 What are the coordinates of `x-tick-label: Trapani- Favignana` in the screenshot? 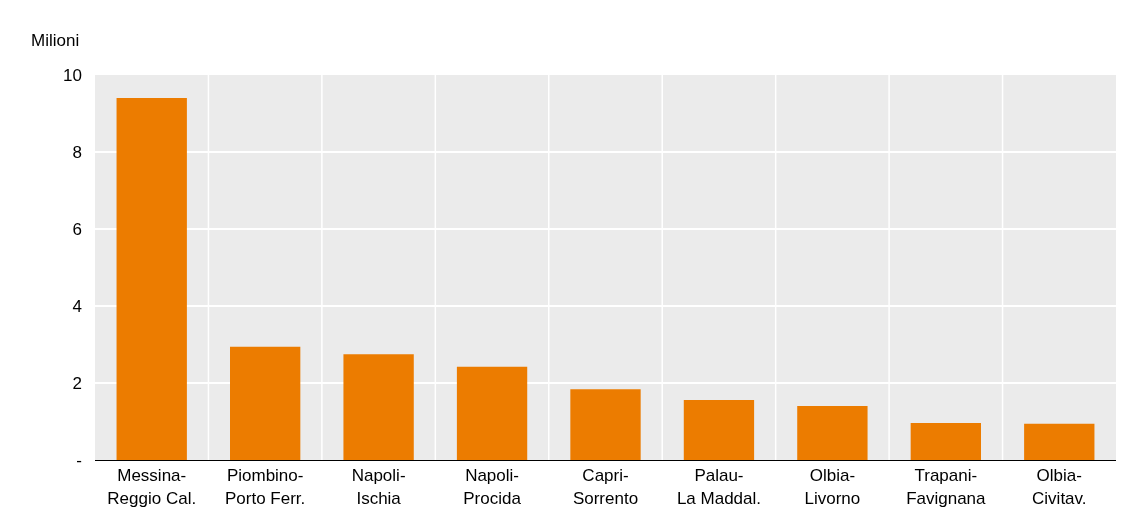 It's located at (946, 487).